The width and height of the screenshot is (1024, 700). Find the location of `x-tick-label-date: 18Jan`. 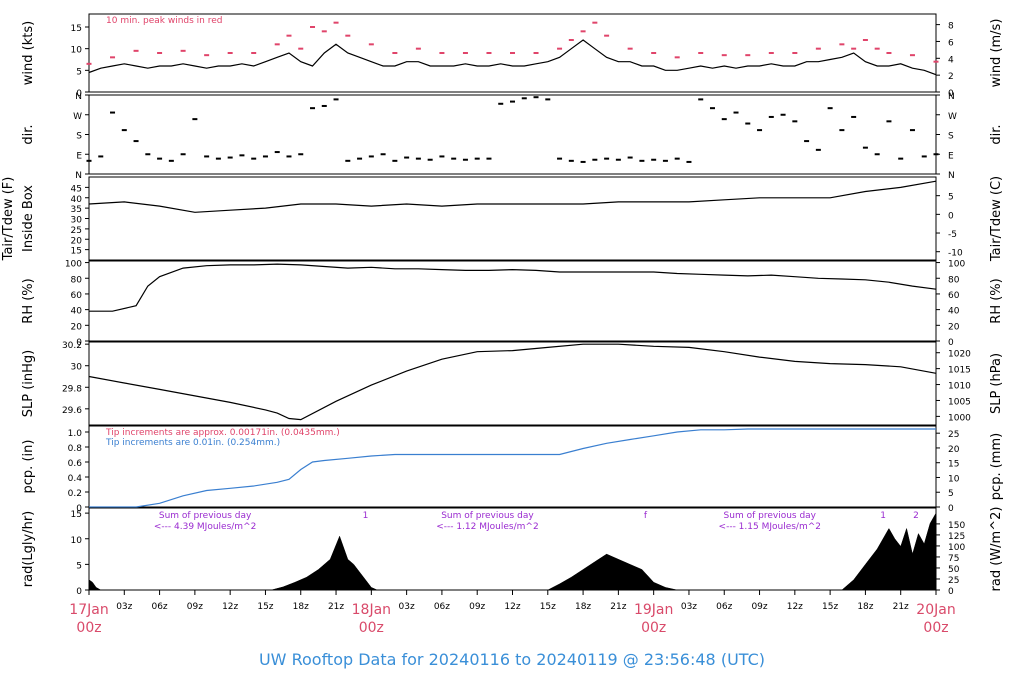

x-tick-label-date: 18Jan is located at coordinates (371, 610).